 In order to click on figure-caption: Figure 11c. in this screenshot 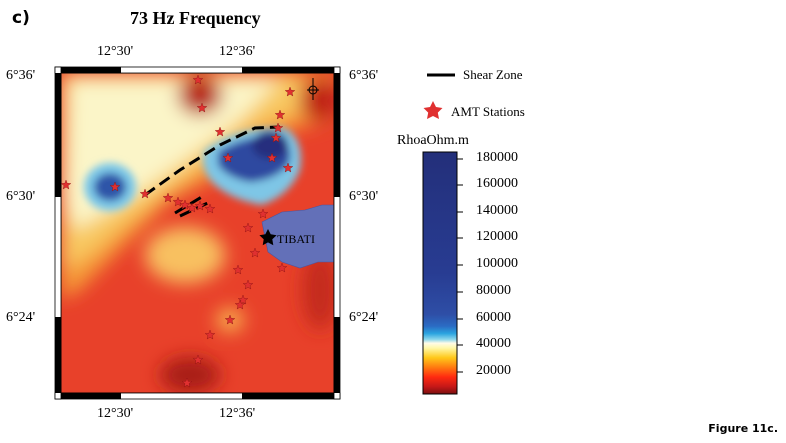, I will do `click(743, 428)`.